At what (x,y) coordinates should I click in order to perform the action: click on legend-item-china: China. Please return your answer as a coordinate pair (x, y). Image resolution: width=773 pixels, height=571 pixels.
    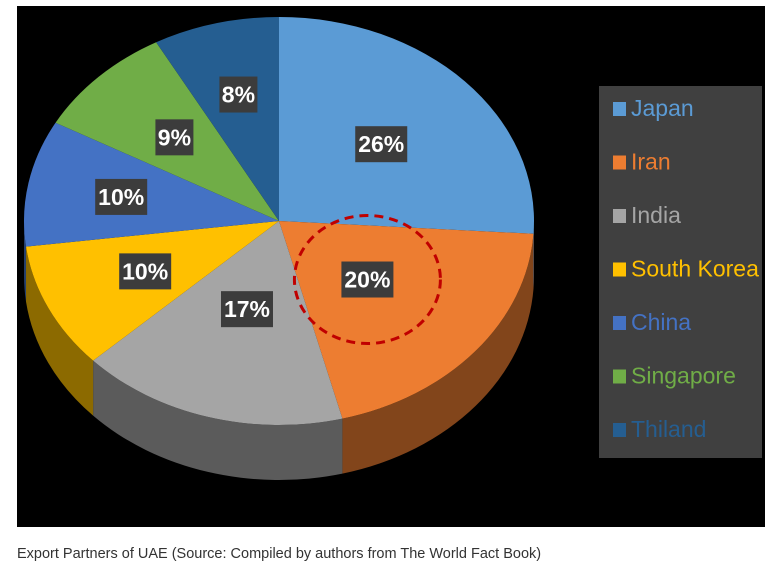
    Looking at the image, I should click on (652, 322).